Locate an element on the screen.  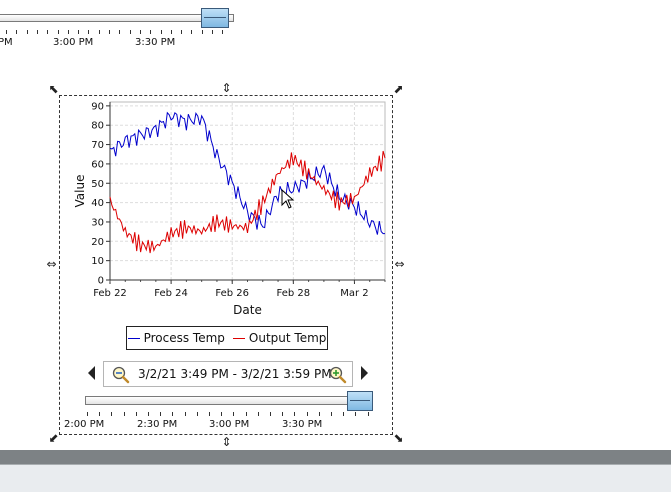
legend-label-process-temp: Process Temp is located at coordinates (184, 338).